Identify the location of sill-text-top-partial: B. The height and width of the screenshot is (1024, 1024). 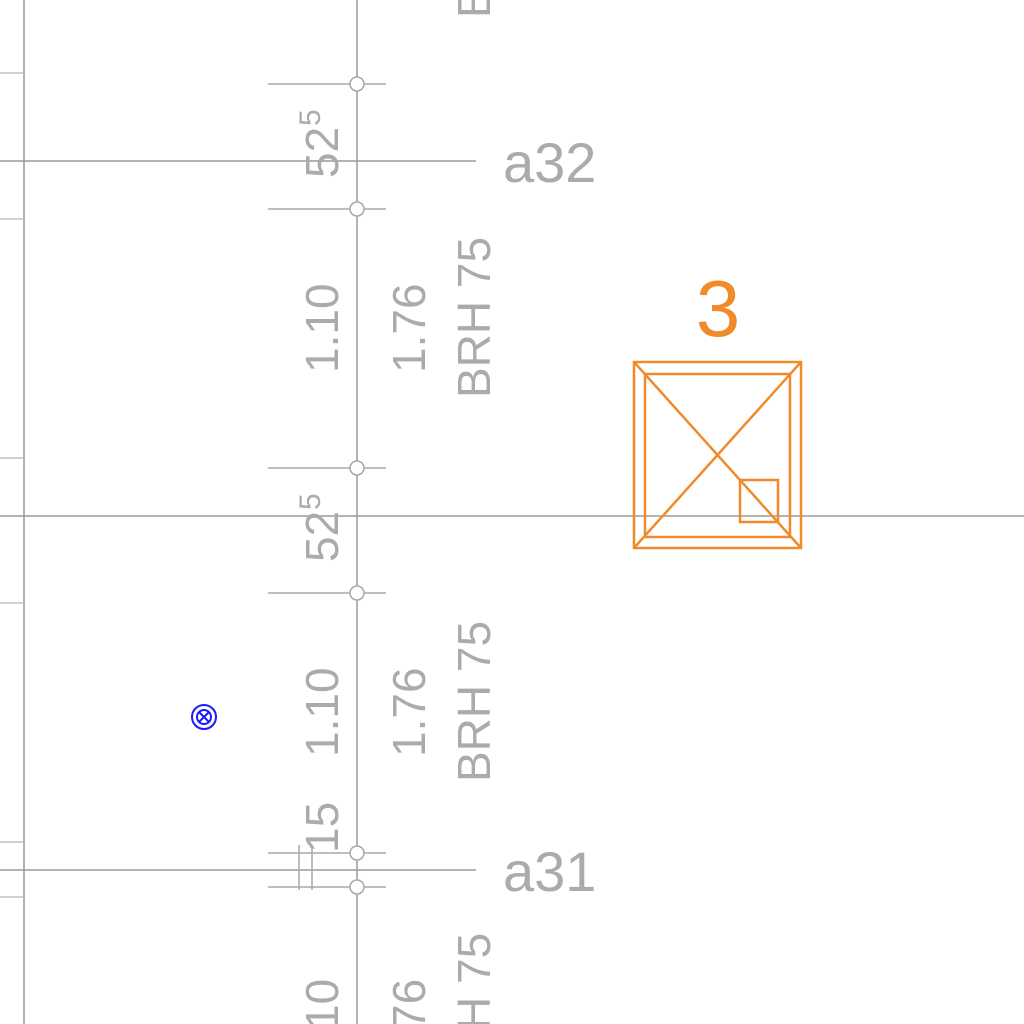
(474, 9).